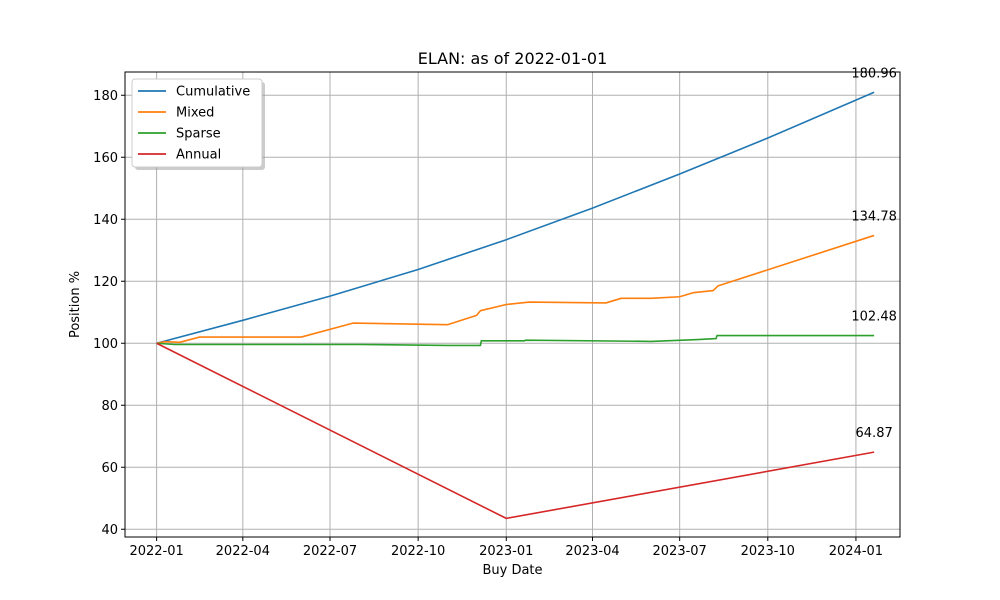  What do you see at coordinates (109, 406) in the screenshot?
I see `y-tick-label: 80` at bounding box center [109, 406].